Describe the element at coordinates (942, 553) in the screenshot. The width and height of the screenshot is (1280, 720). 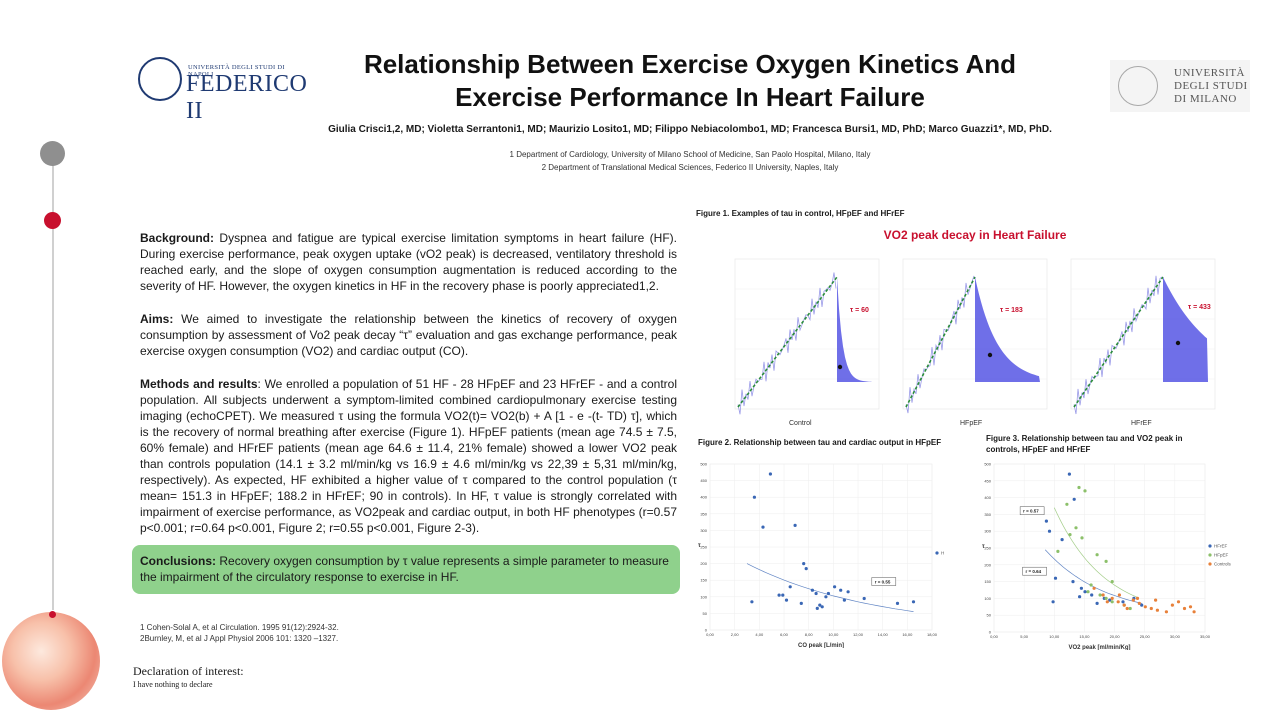
I see `legend-label: HFpEF` at that location.